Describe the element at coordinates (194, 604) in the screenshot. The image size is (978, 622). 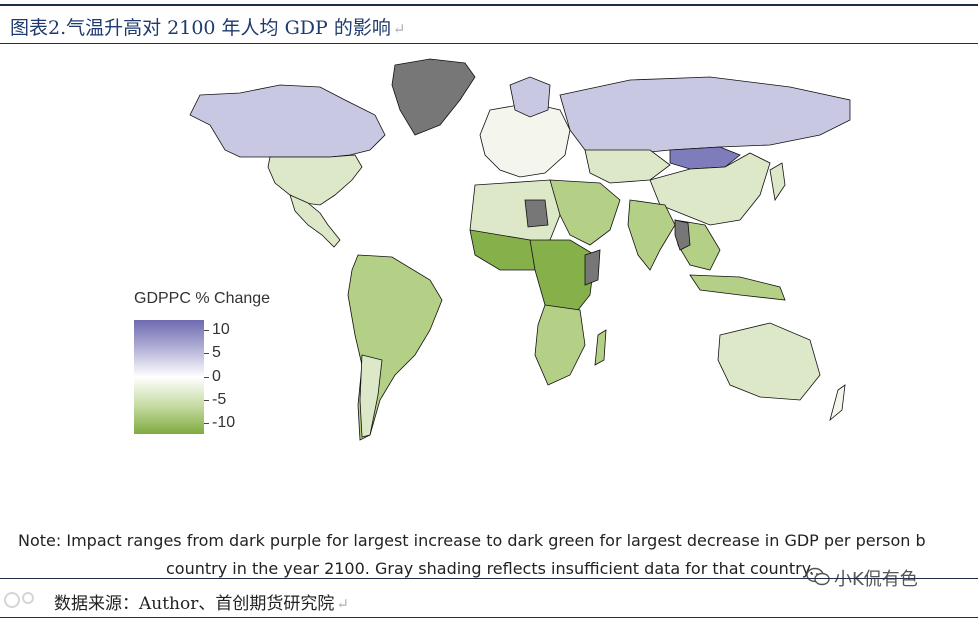
I see `source-text: 数据来源：Author、首创期货研究院` at that location.